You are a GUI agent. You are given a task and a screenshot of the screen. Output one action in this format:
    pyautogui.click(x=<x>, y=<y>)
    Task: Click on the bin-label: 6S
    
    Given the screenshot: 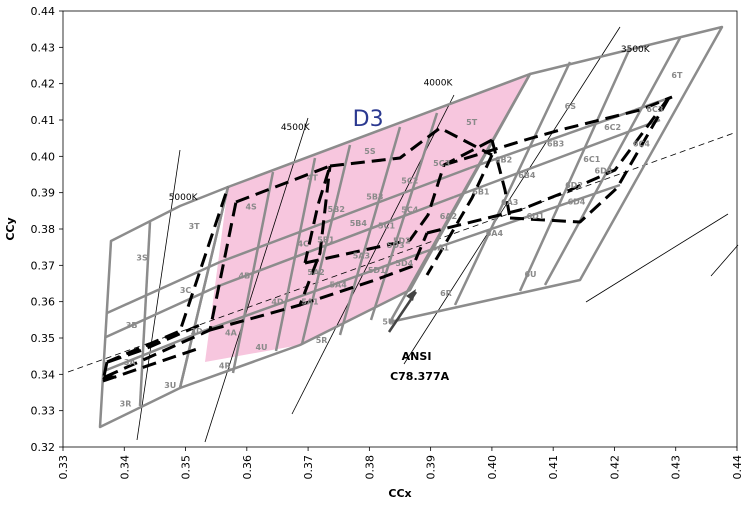 What is the action you would take?
    pyautogui.click(x=571, y=106)
    